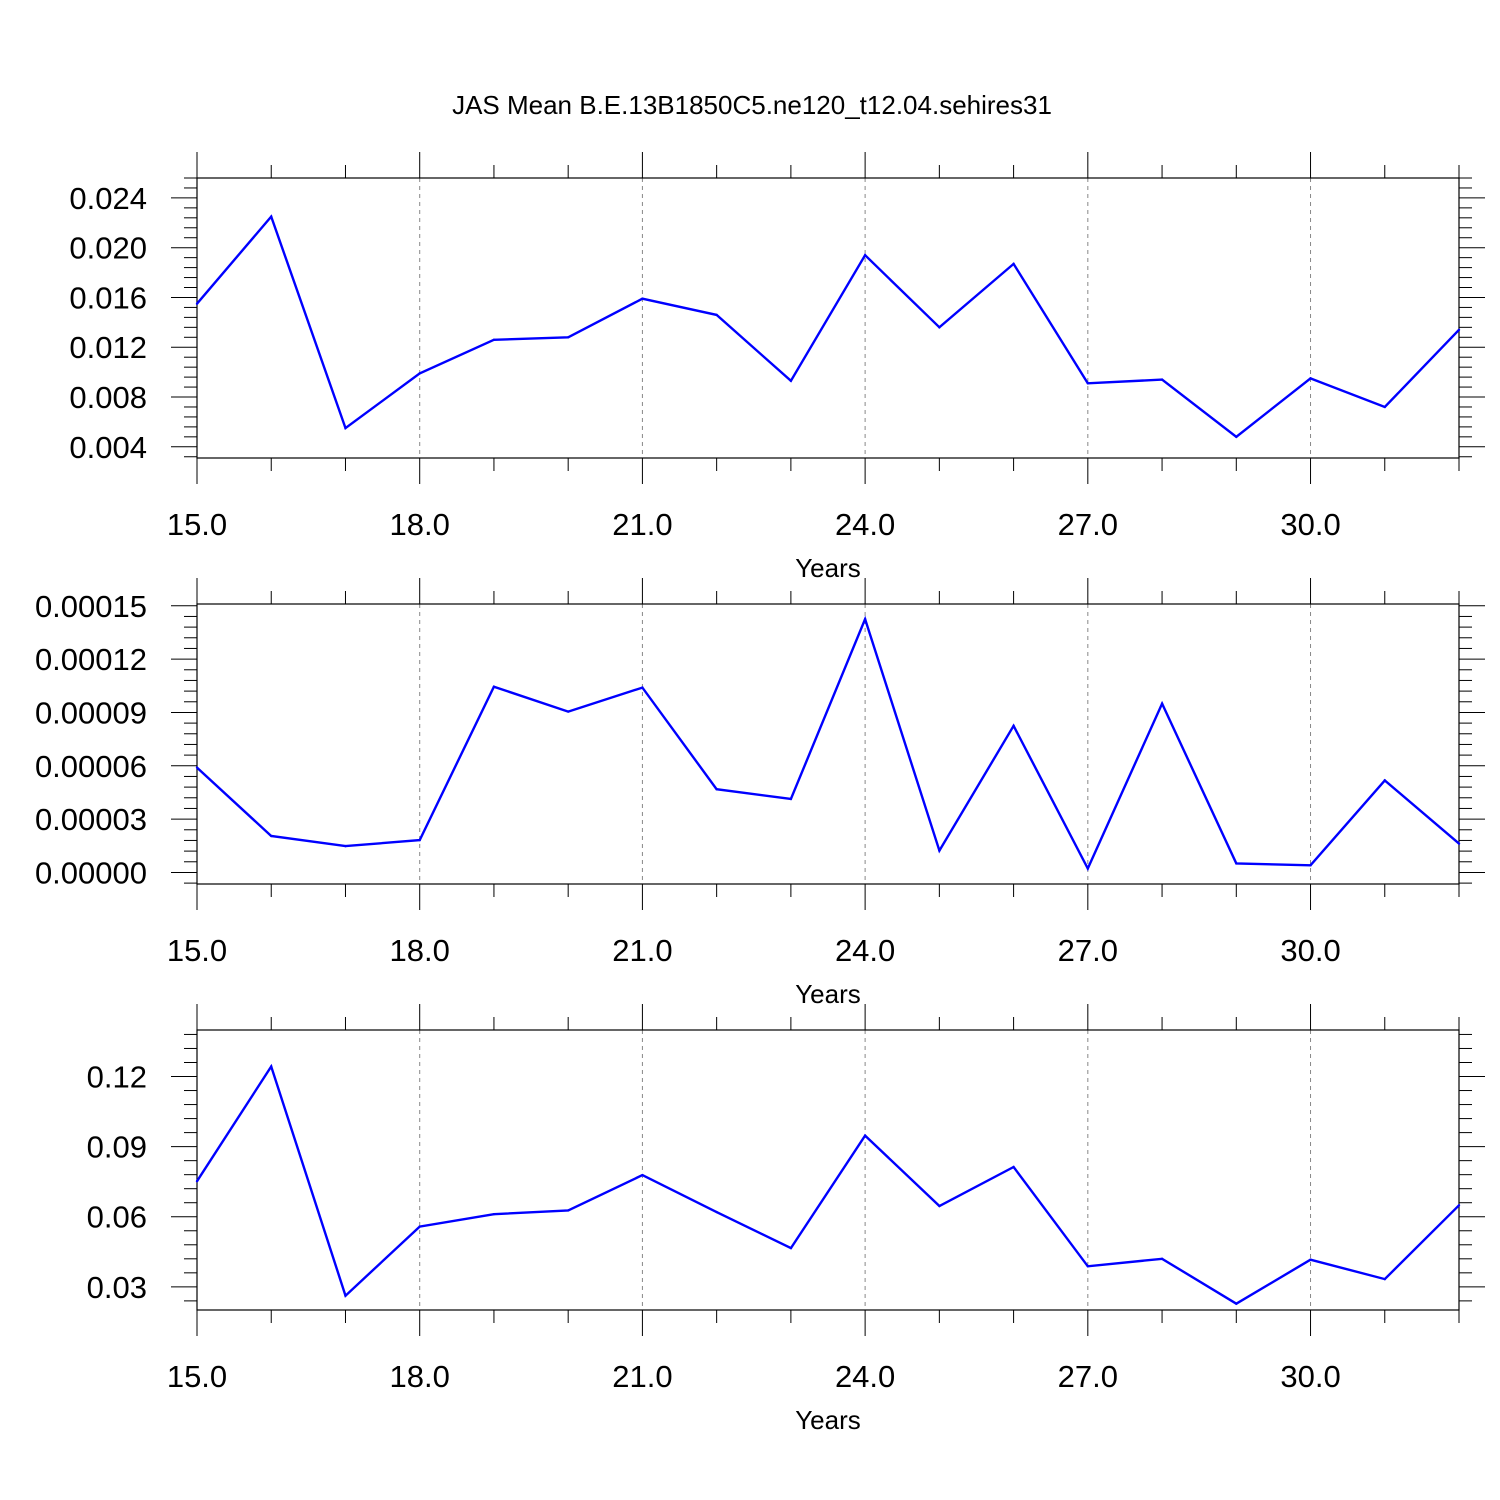 This screenshot has width=1500, height=1500. Describe the element at coordinates (91, 659) in the screenshot. I see `y-tick-label: 0.00012` at that location.